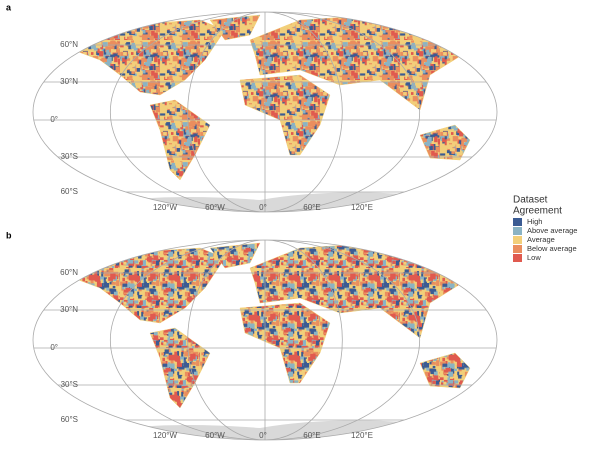 This screenshot has height=452, width=600. I want to click on legend-label: High, so click(534, 221).